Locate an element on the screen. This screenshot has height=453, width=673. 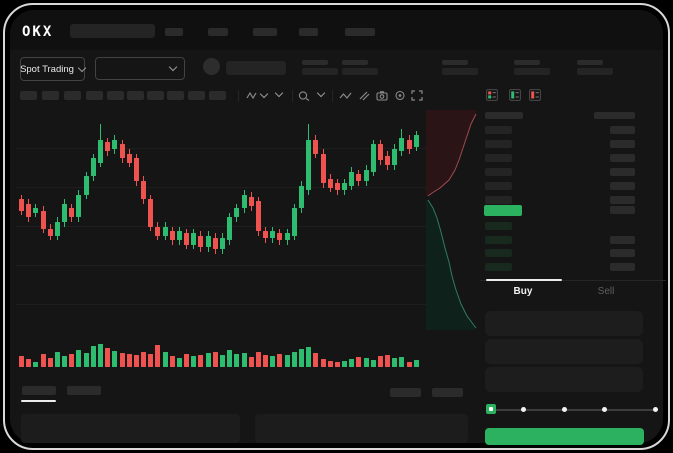
pair-dropdown is located at coordinates (140, 68).